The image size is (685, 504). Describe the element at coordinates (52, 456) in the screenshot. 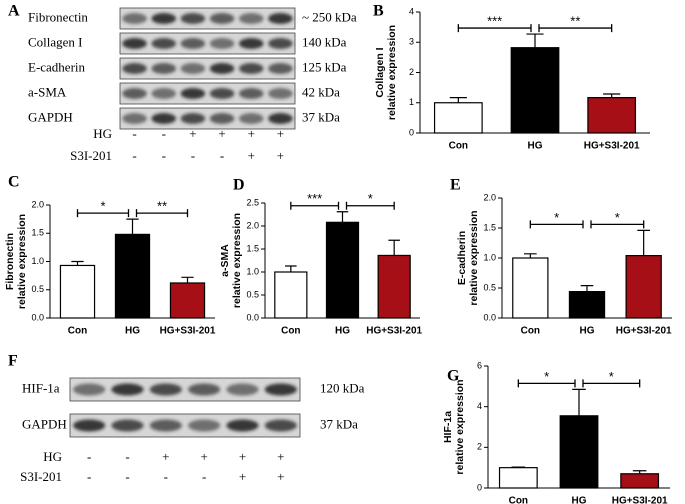

I see `treatment-label: HG` at that location.